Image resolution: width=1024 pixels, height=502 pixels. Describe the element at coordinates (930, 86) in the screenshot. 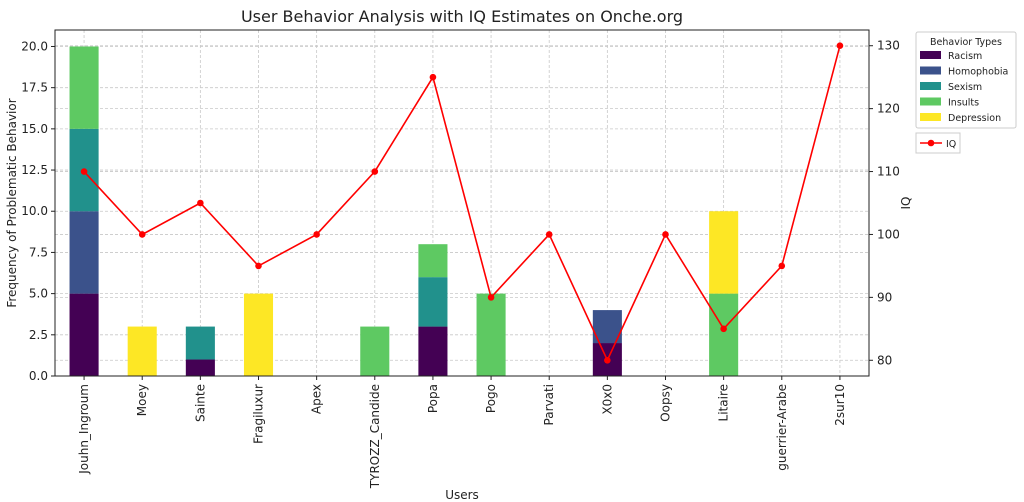

I see `legend-swatch-sexism` at that location.